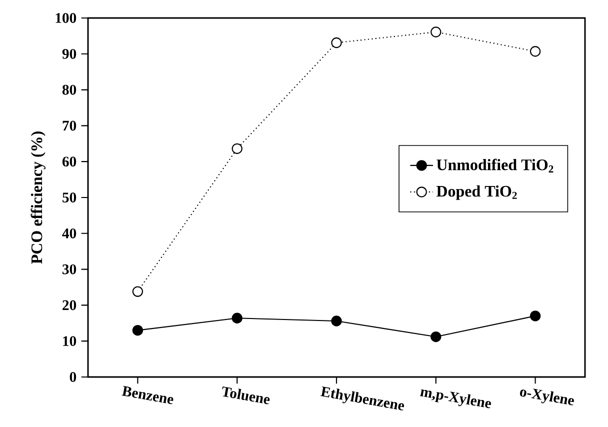  I want to click on x-tick-label: o-Xylene, so click(547, 397).